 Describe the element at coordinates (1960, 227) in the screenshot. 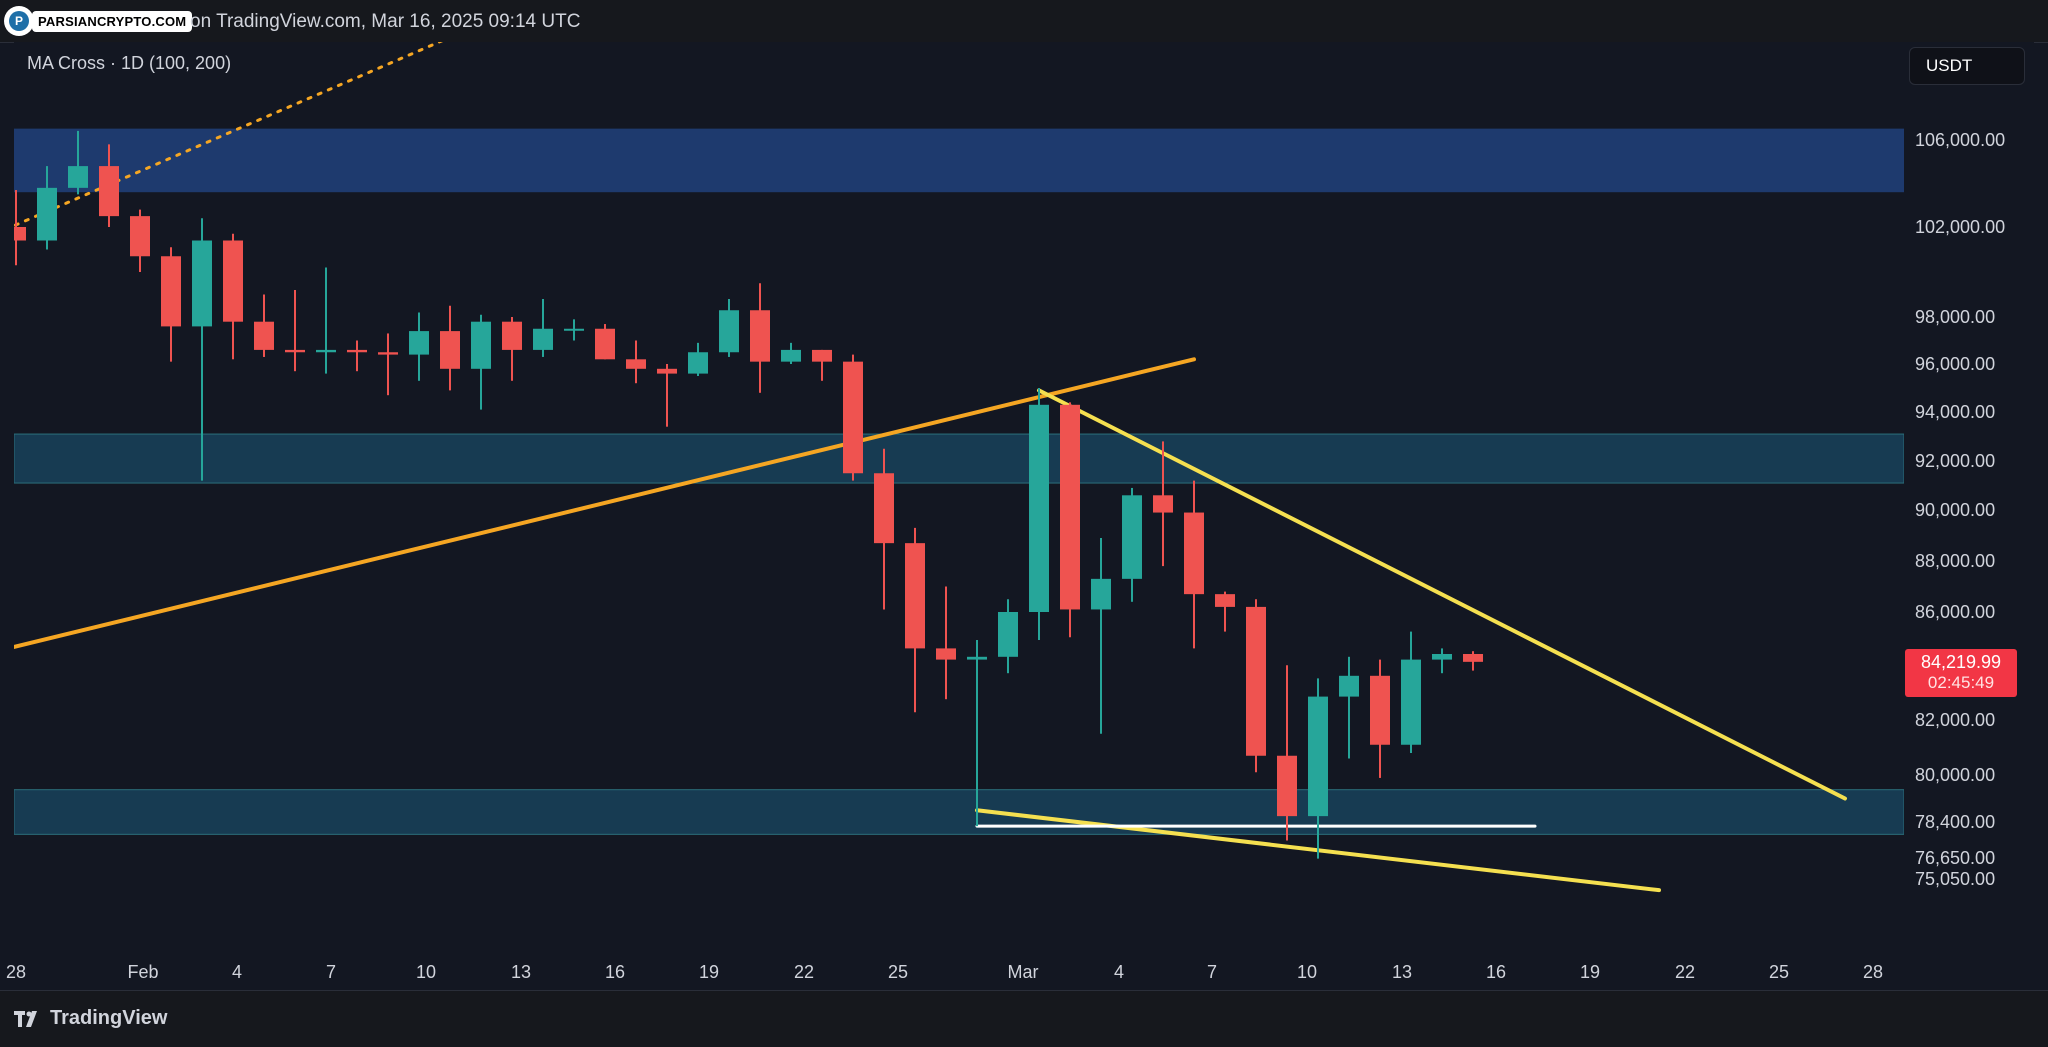

I see `price-tick-label: 102,000.00` at that location.